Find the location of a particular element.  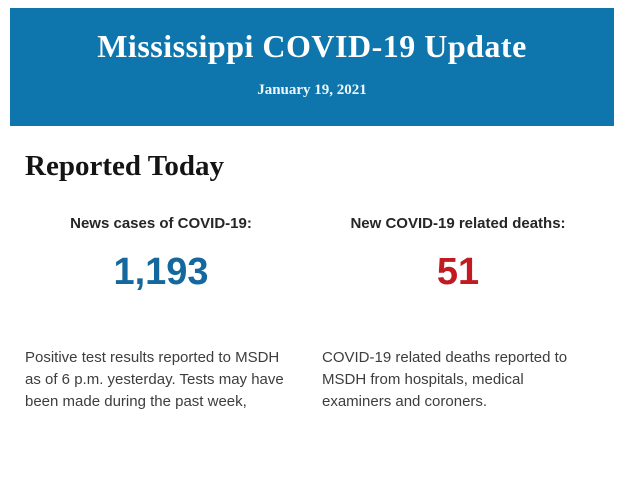

page-title: Mississippi COVID-19 Update is located at coordinates (312, 46).